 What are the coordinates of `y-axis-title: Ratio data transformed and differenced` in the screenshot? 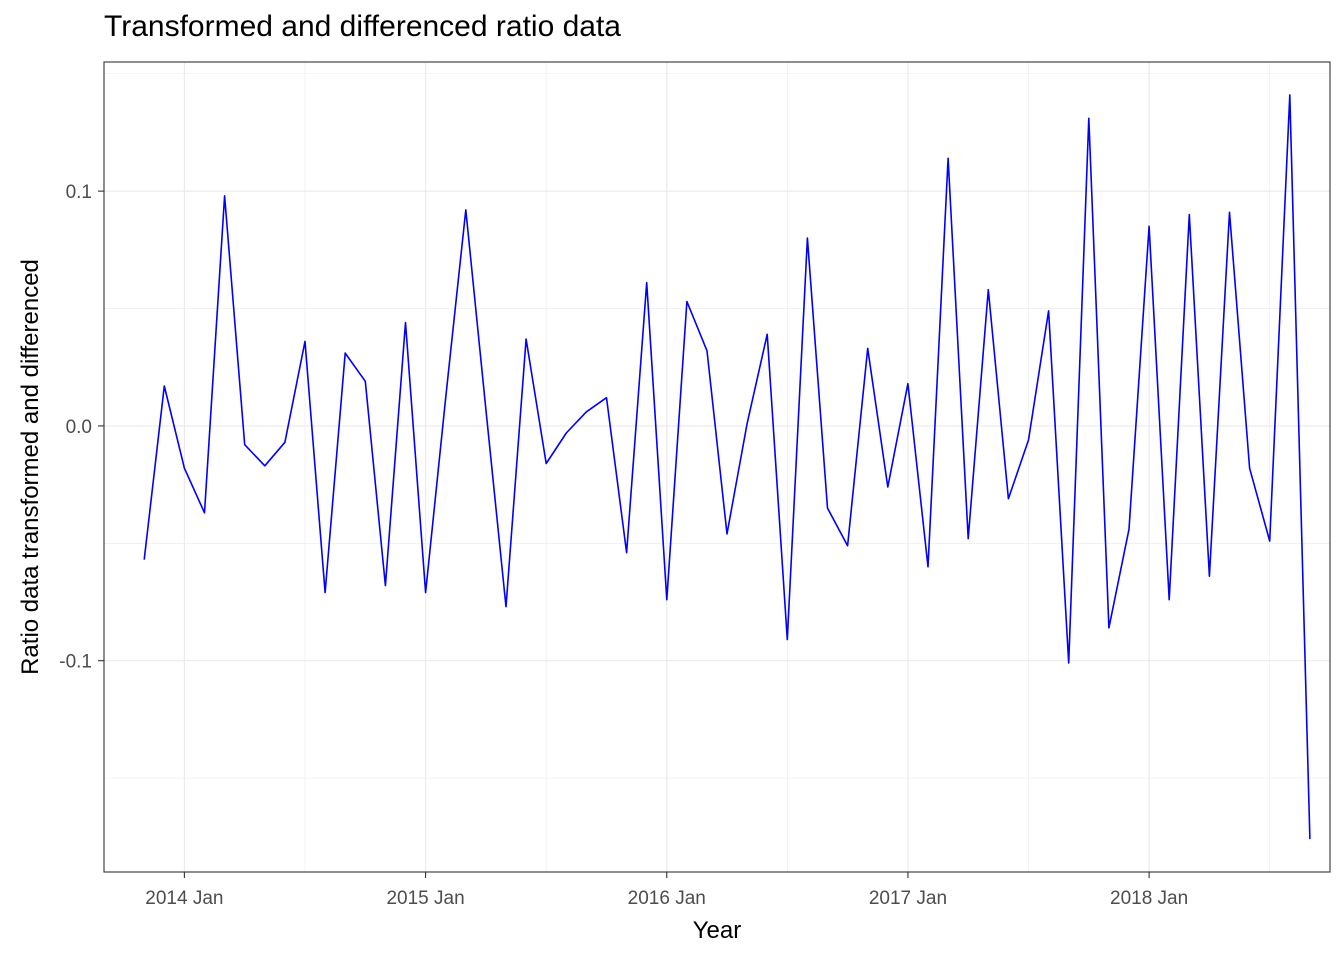 It's located at (30, 467).